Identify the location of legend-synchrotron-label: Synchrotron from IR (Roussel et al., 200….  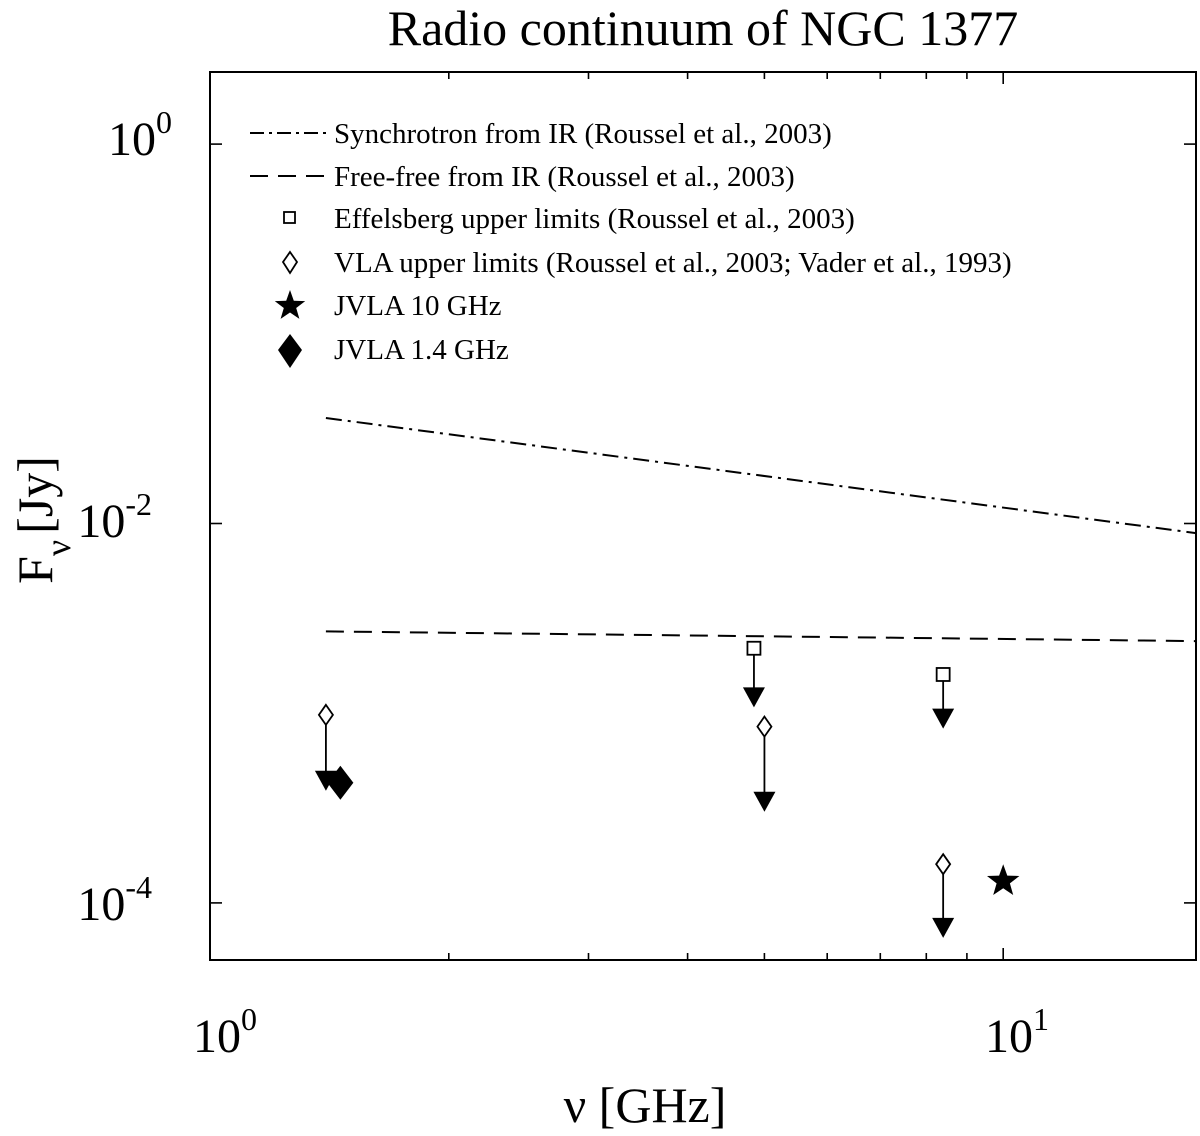
(583, 134).